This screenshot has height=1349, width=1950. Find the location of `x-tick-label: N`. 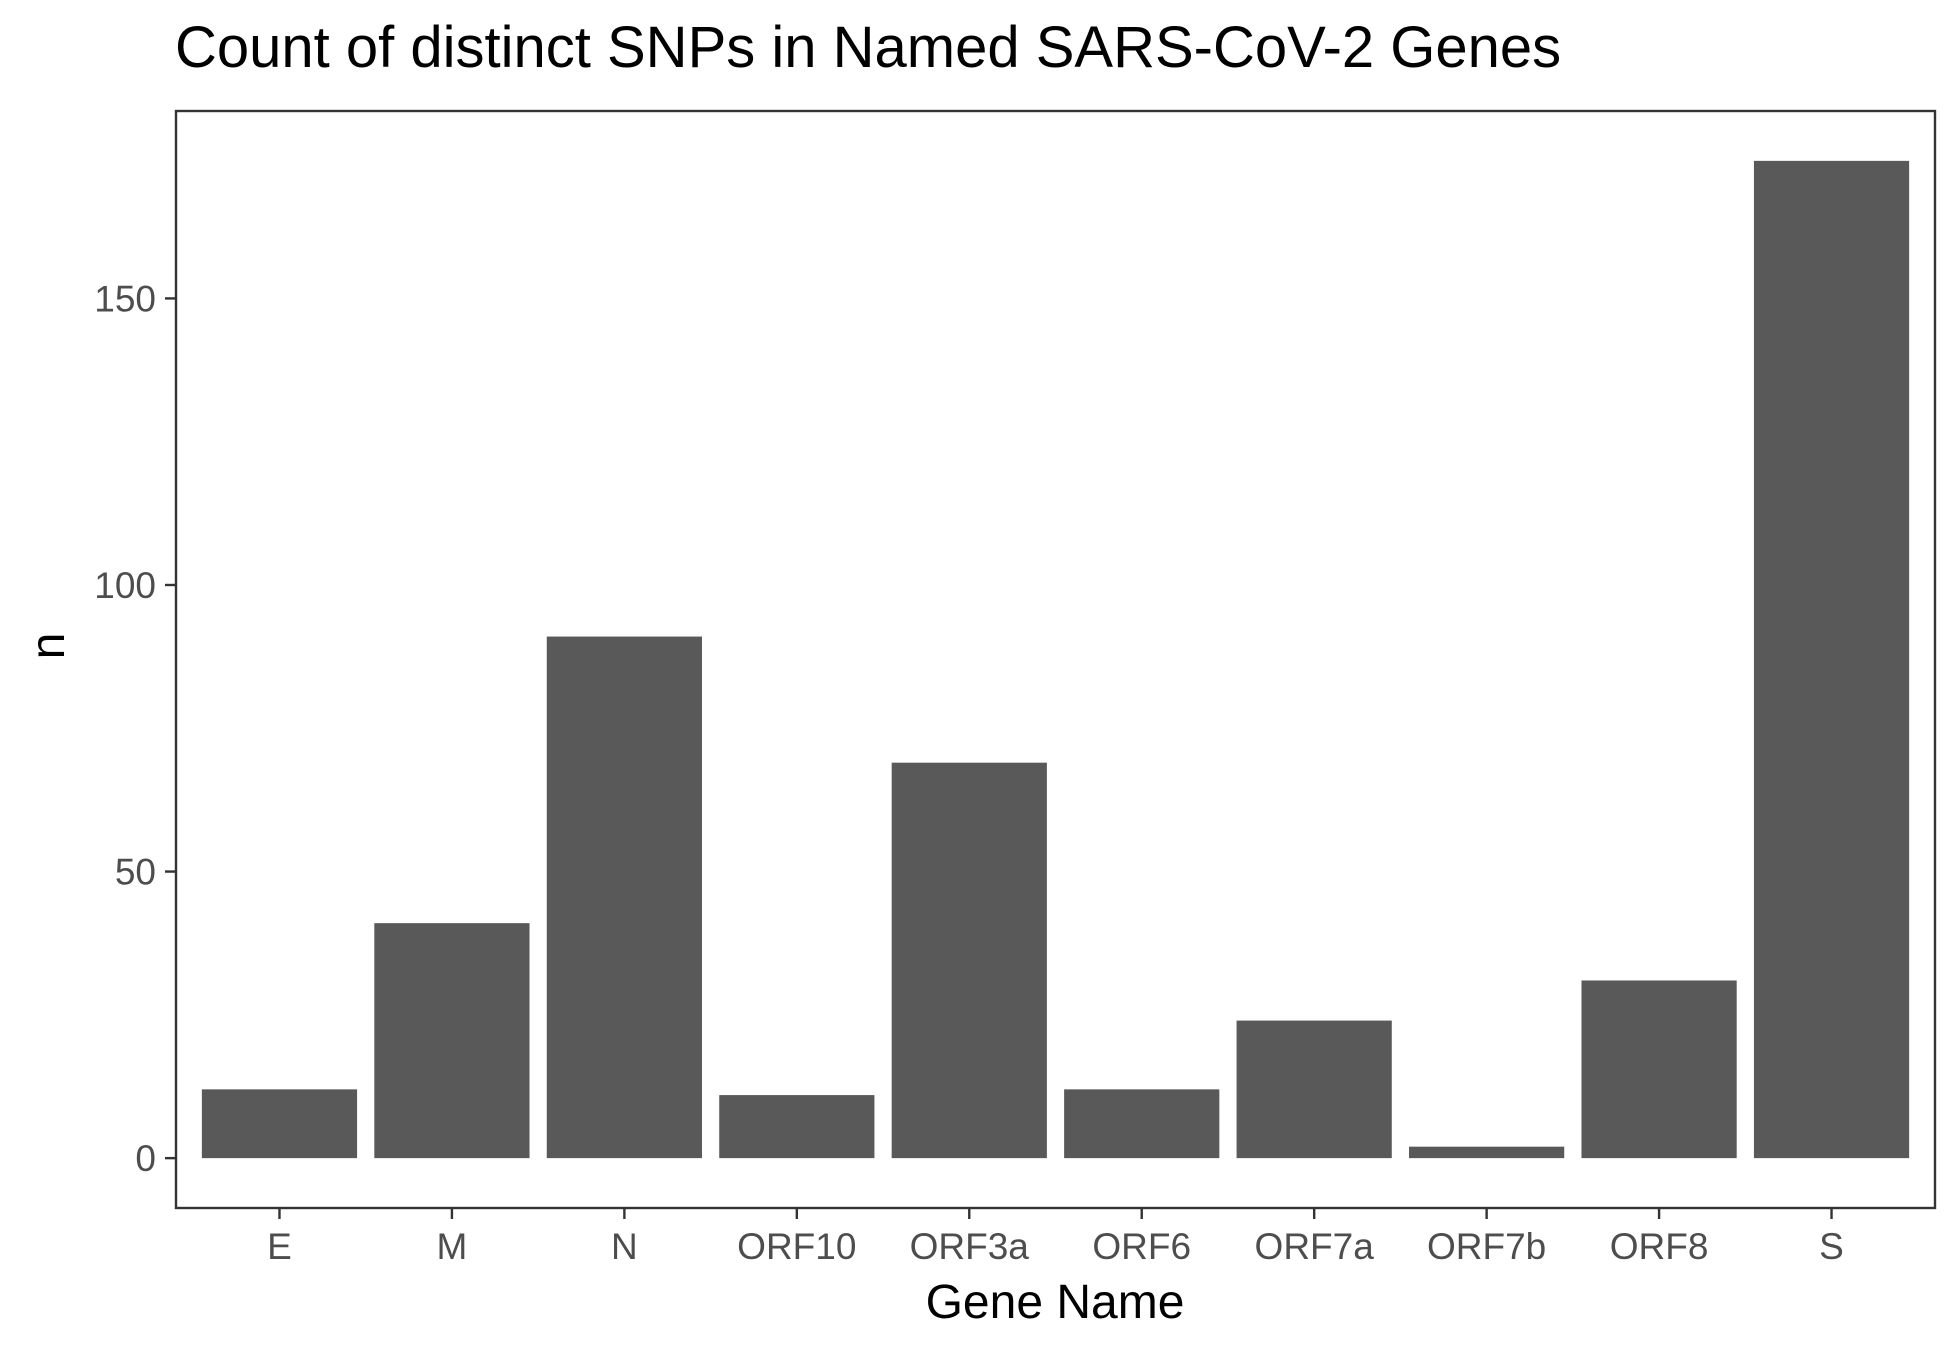

x-tick-label: N is located at coordinates (624, 1246).